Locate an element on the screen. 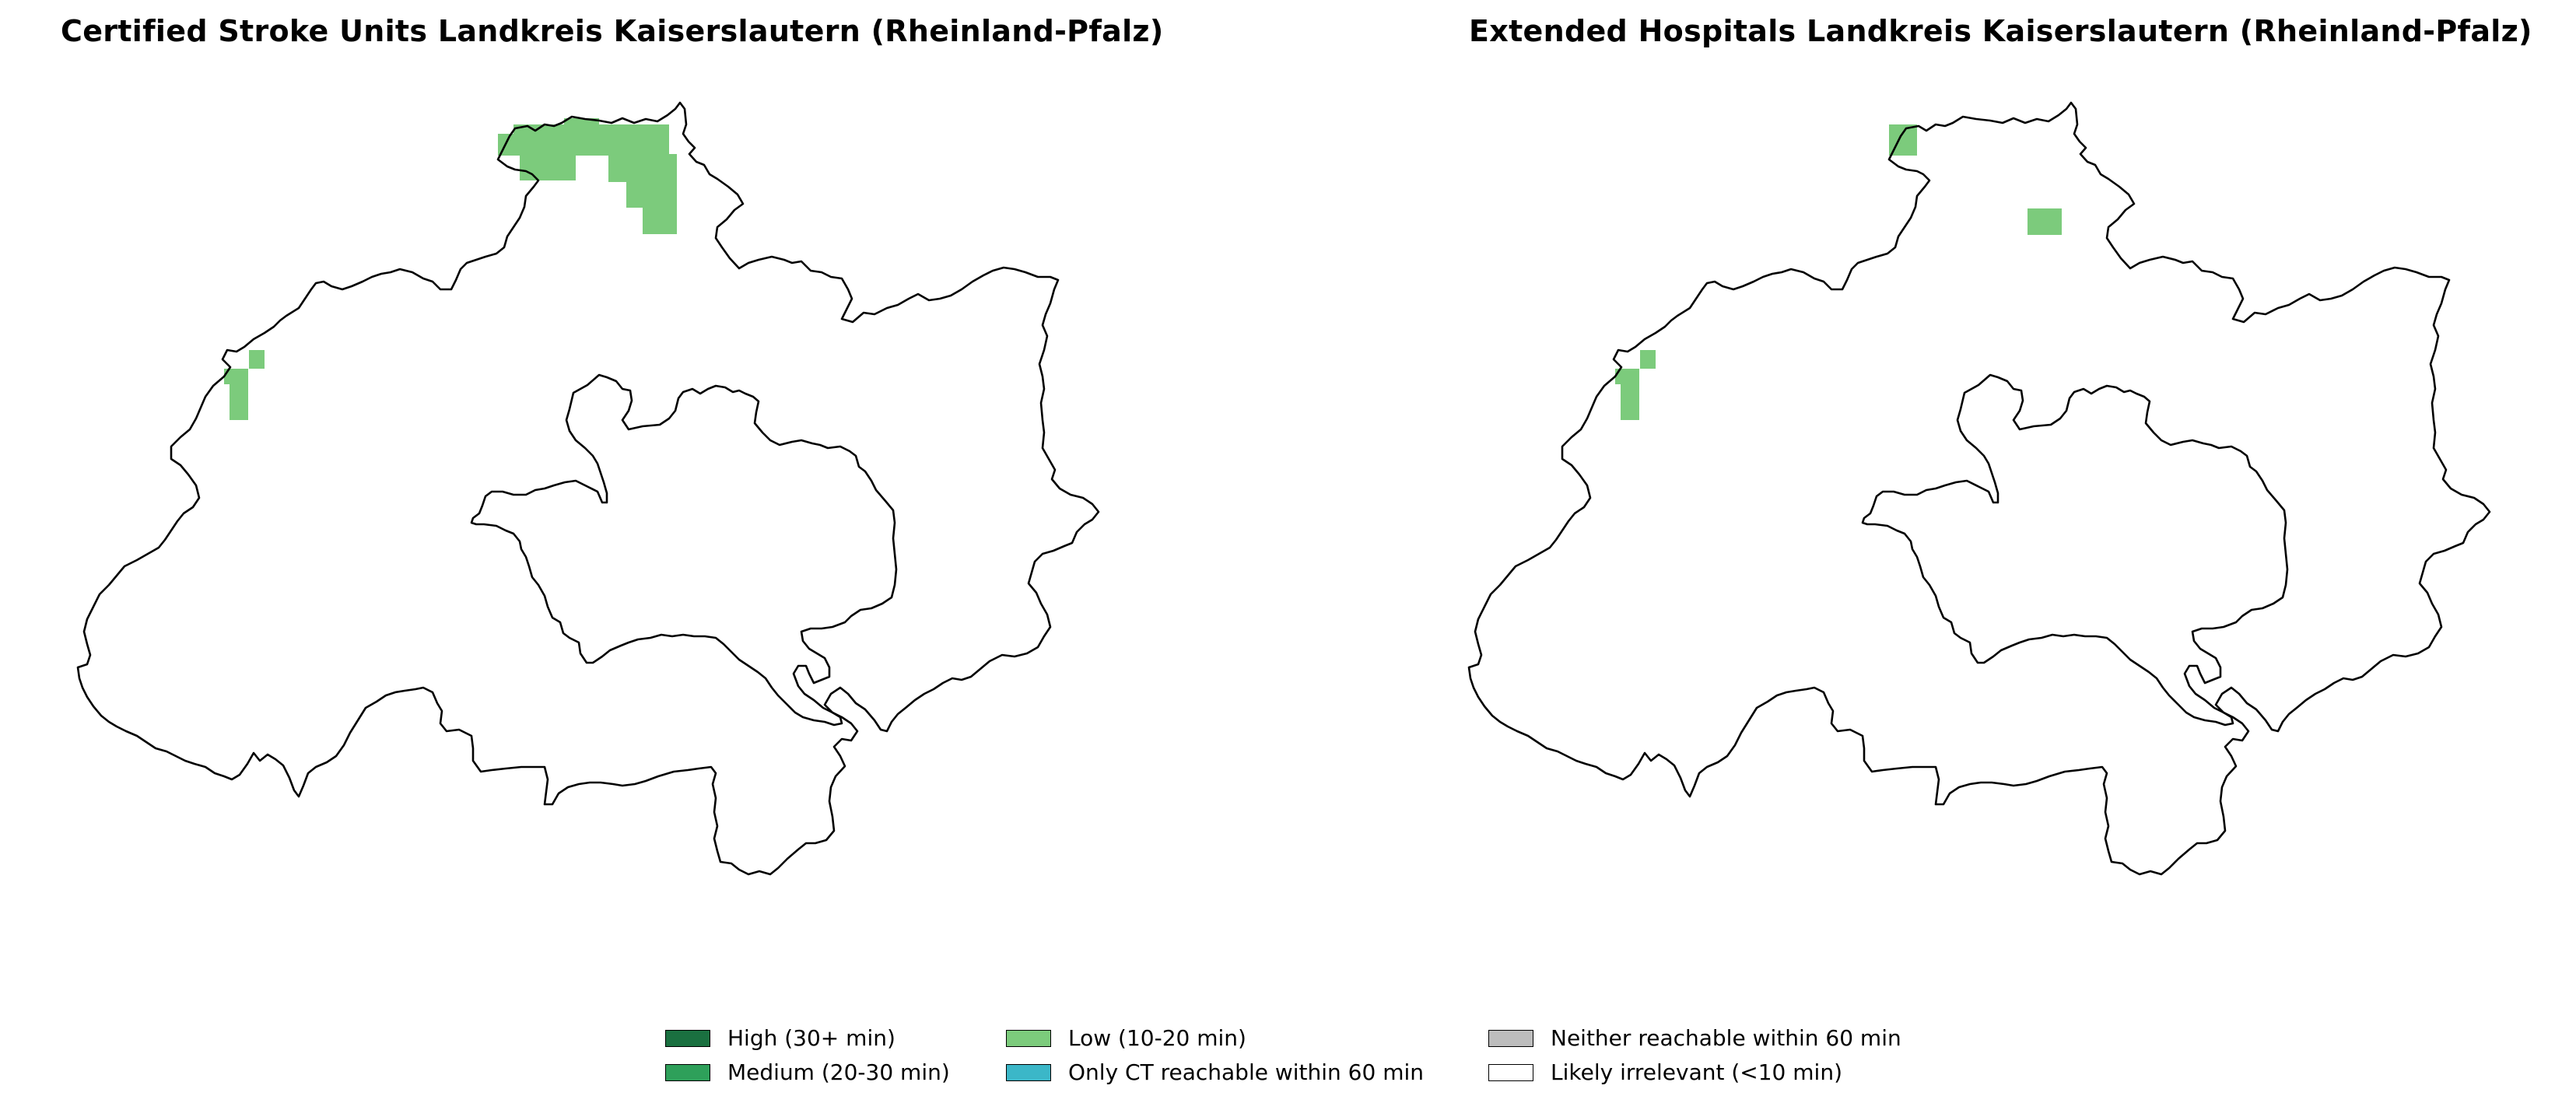  legend-label-medium: Medium (20-30 min) is located at coordinates (839, 1072).